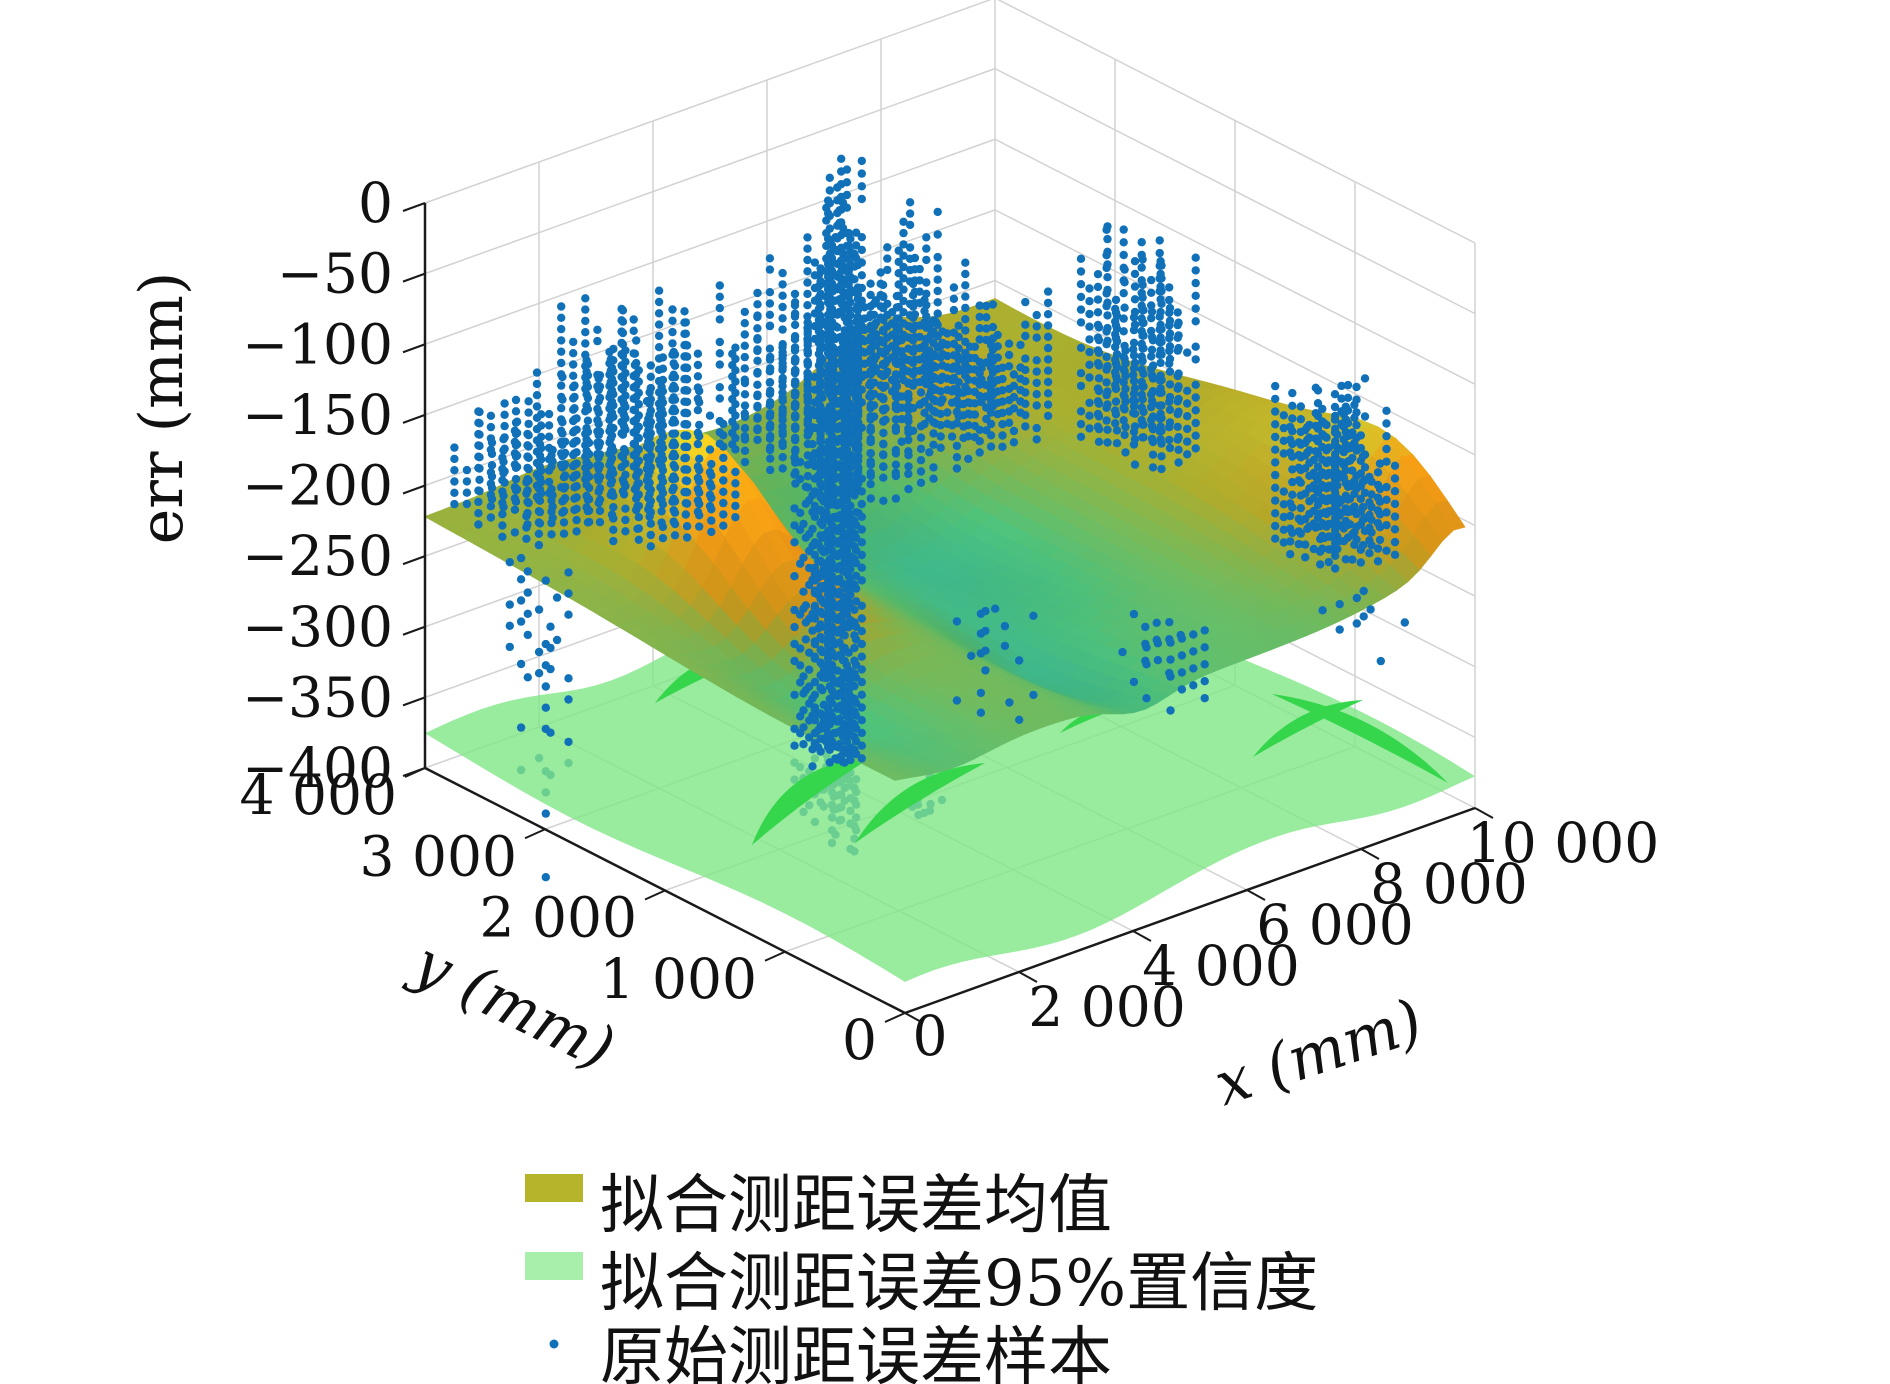  What do you see at coordinates (959, 1284) in the screenshot?
I see `legend-label-1: 拟合测距误差95%置信度` at bounding box center [959, 1284].